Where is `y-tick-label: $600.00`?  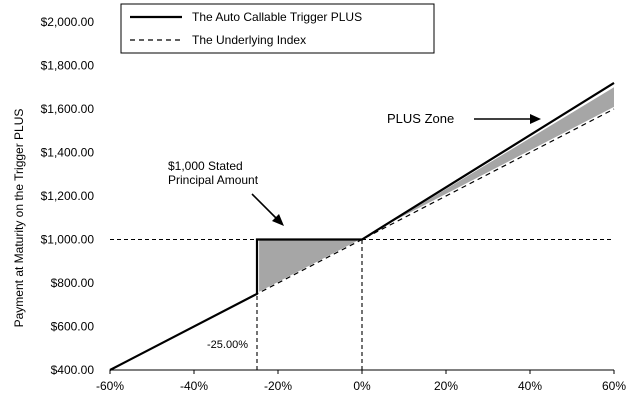
y-tick-label: $600.00 is located at coordinates (73, 327).